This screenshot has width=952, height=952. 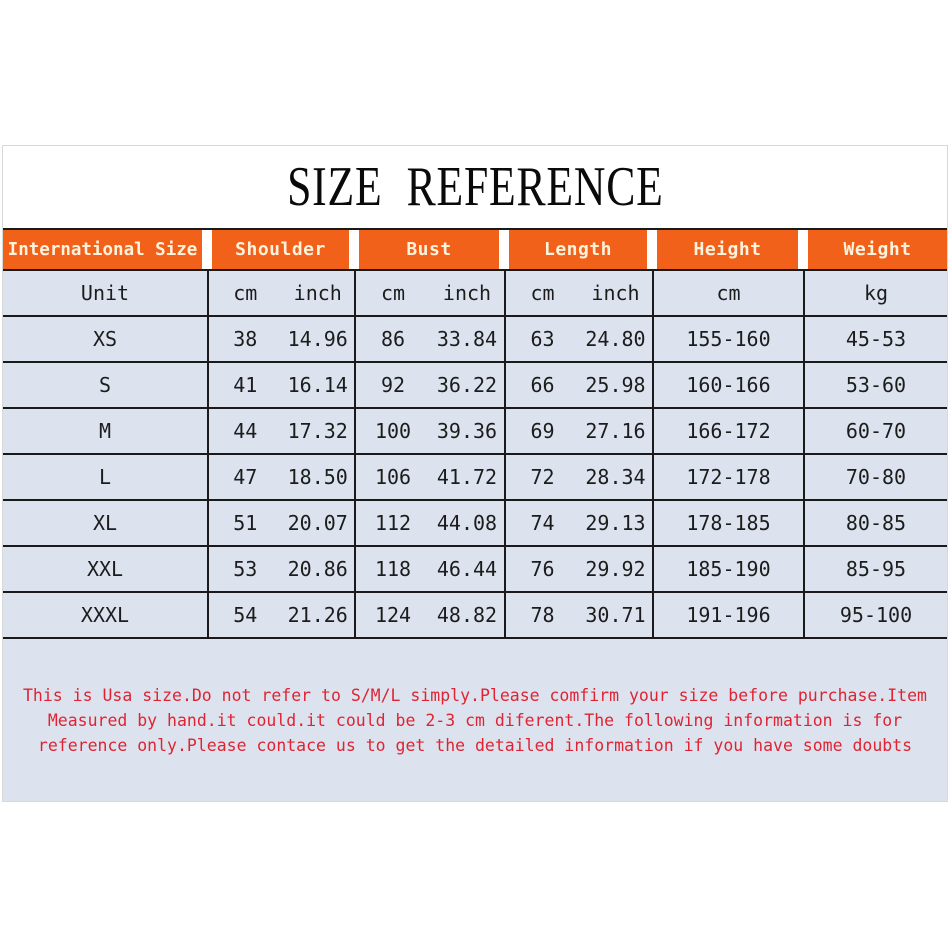 What do you see at coordinates (105, 477) in the screenshot?
I see `cell-size-label: L` at bounding box center [105, 477].